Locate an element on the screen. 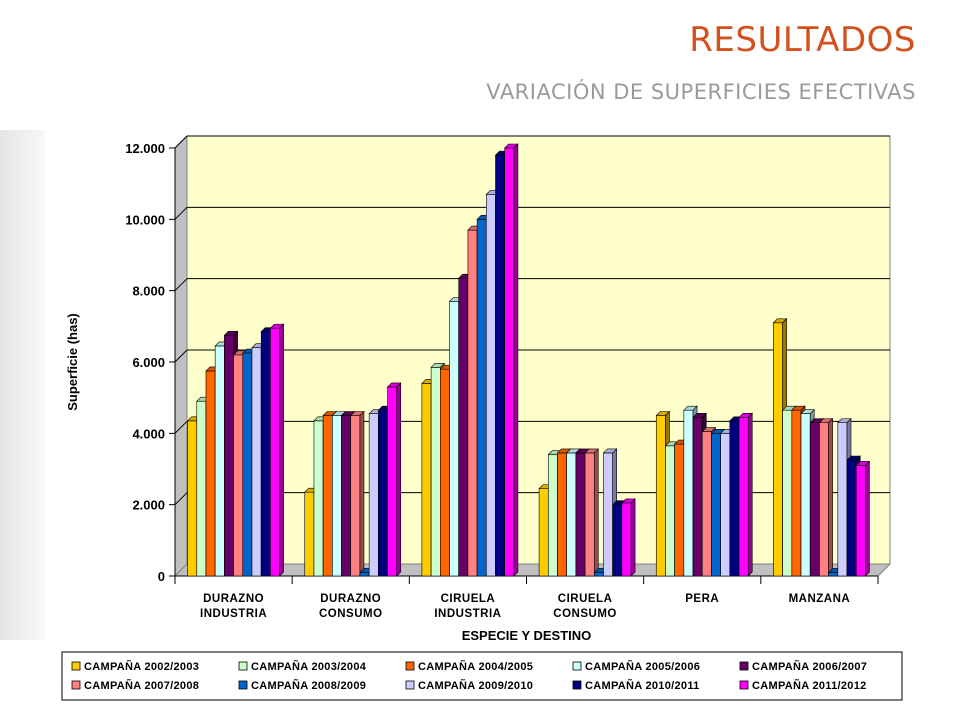 The width and height of the screenshot is (960, 720). legend-label: CAMPAÑA 2004/2005 is located at coordinates (475, 666).